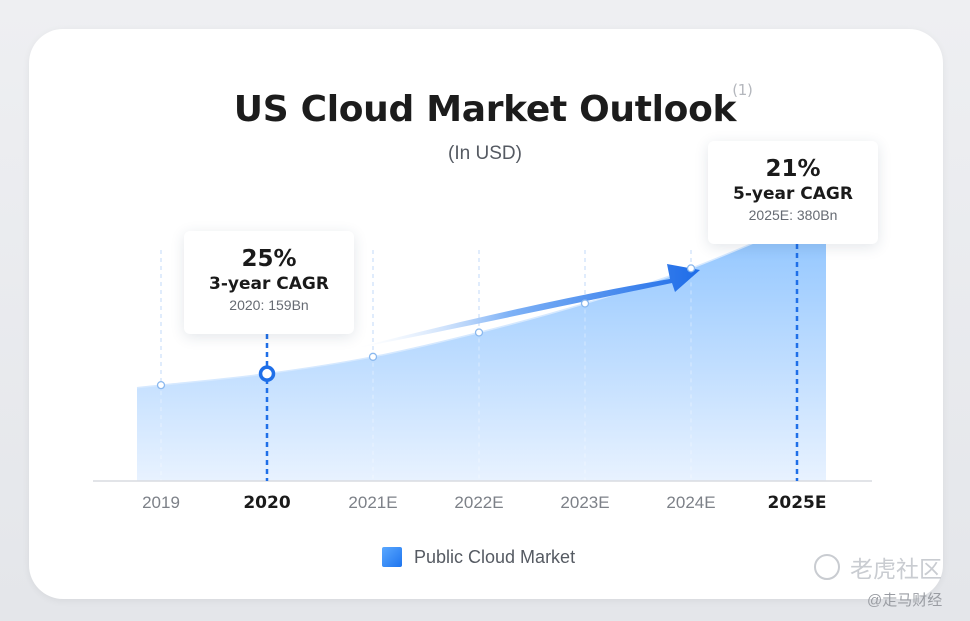  Describe the element at coordinates (827, 567) in the screenshot. I see `tiger-community-logo-icon` at that location.